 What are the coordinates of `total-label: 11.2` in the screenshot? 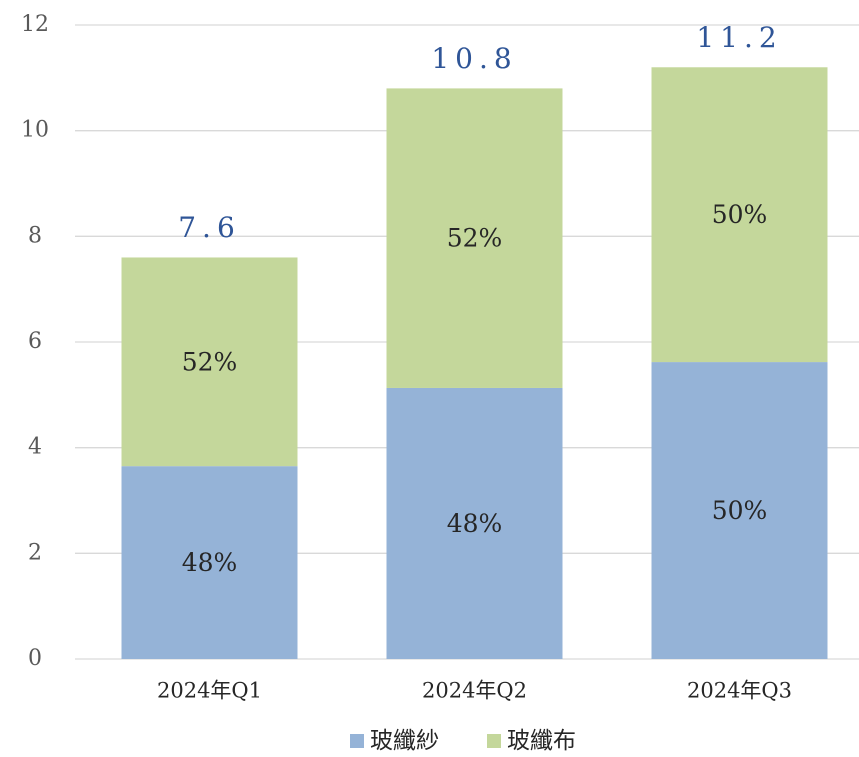 It's located at (739, 37).